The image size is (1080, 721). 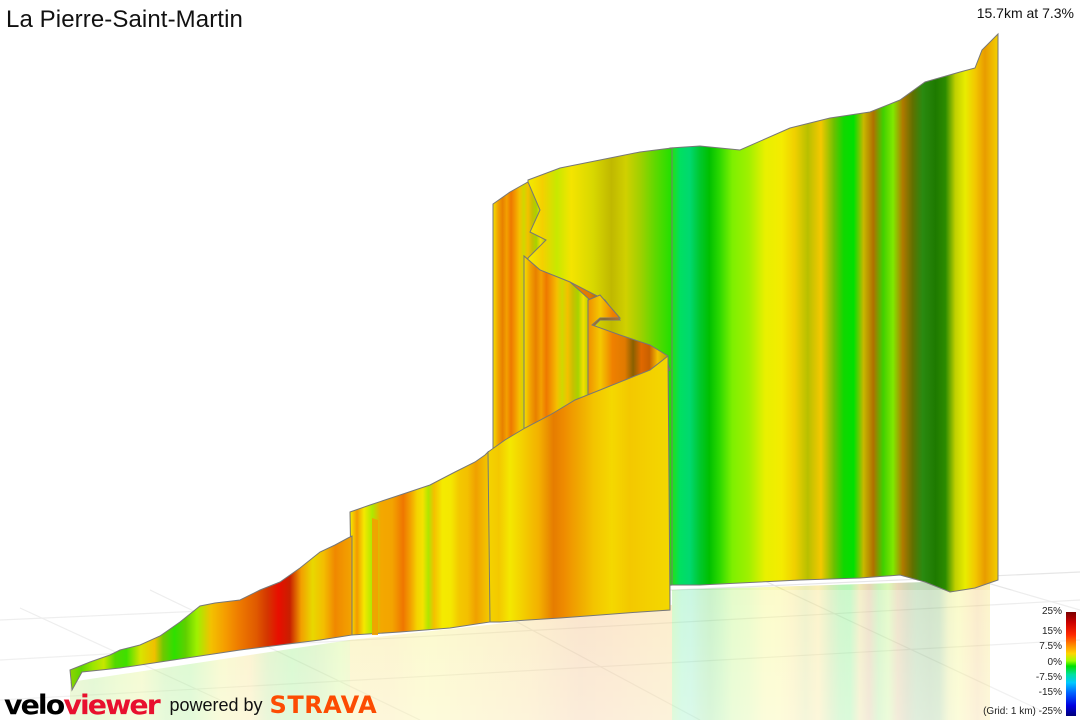 I want to click on veloviewer-logo: veloviewer, so click(x=82, y=705).